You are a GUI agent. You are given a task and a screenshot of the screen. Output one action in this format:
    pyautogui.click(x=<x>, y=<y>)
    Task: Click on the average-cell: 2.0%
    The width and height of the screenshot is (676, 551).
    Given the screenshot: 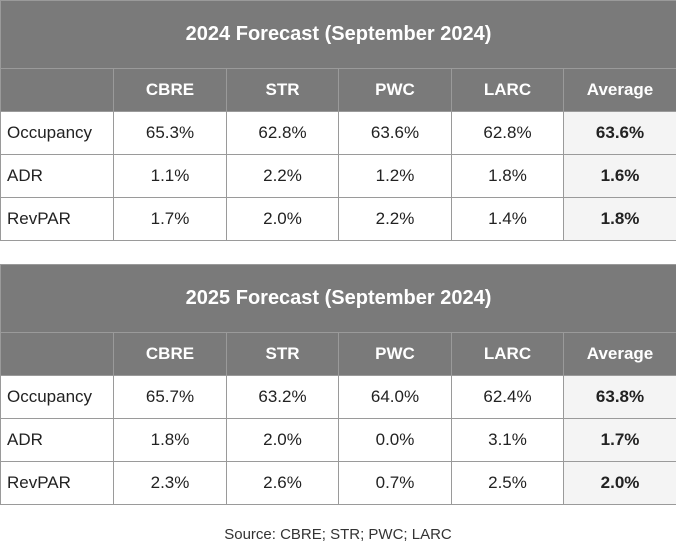 What is the action you would take?
    pyautogui.click(x=619, y=483)
    